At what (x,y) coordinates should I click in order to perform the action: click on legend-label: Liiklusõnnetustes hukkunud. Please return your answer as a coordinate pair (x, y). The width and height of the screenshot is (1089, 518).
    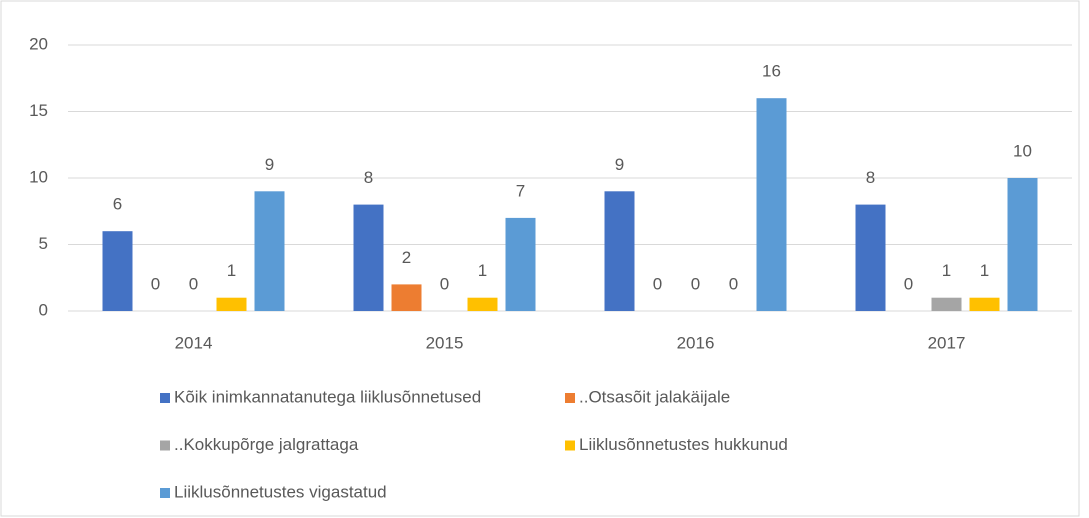
    Looking at the image, I should click on (683, 444).